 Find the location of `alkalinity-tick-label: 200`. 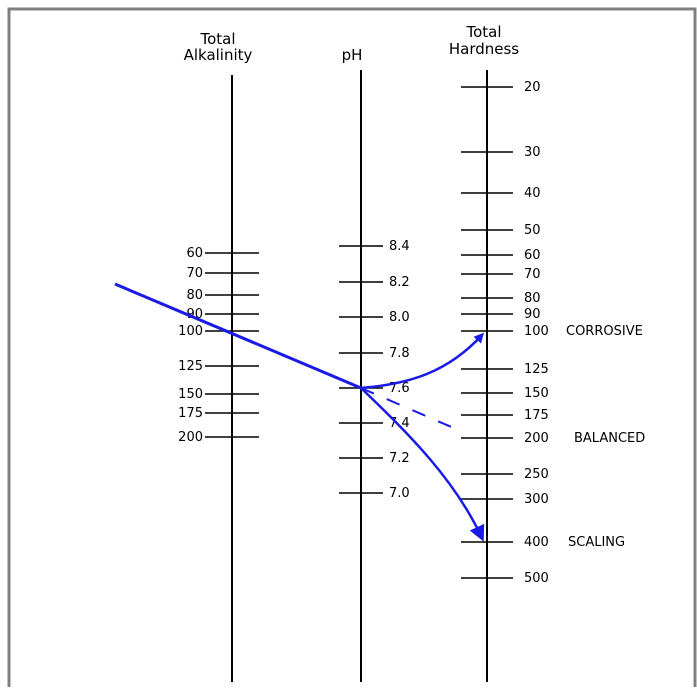

alkalinity-tick-label: 200 is located at coordinates (190, 437).